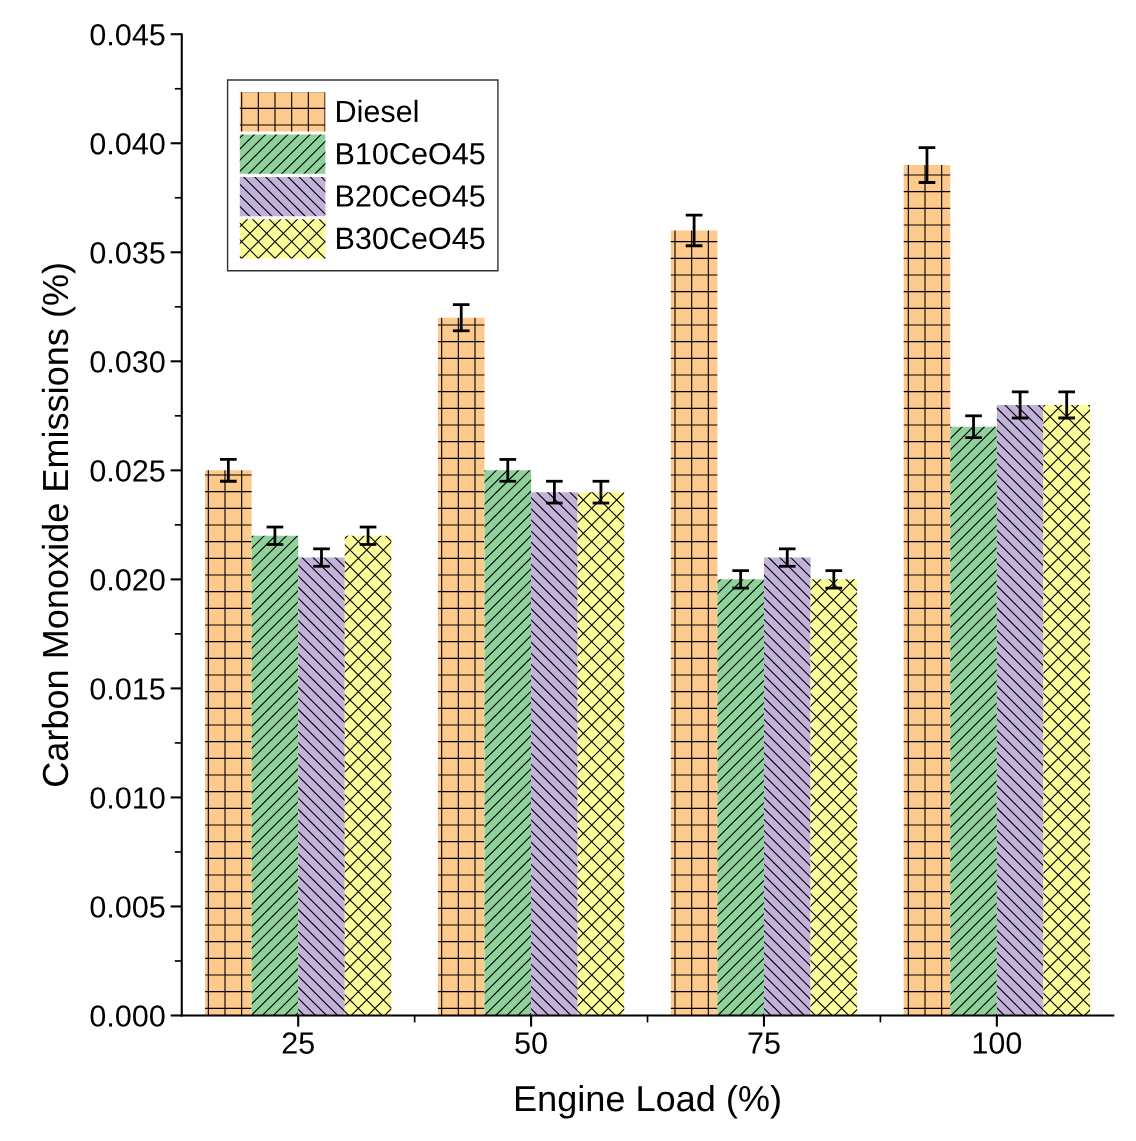 The width and height of the screenshot is (1136, 1141). Describe the element at coordinates (127, 253) in the screenshot. I see `y-tick-label: 0.035` at that location.